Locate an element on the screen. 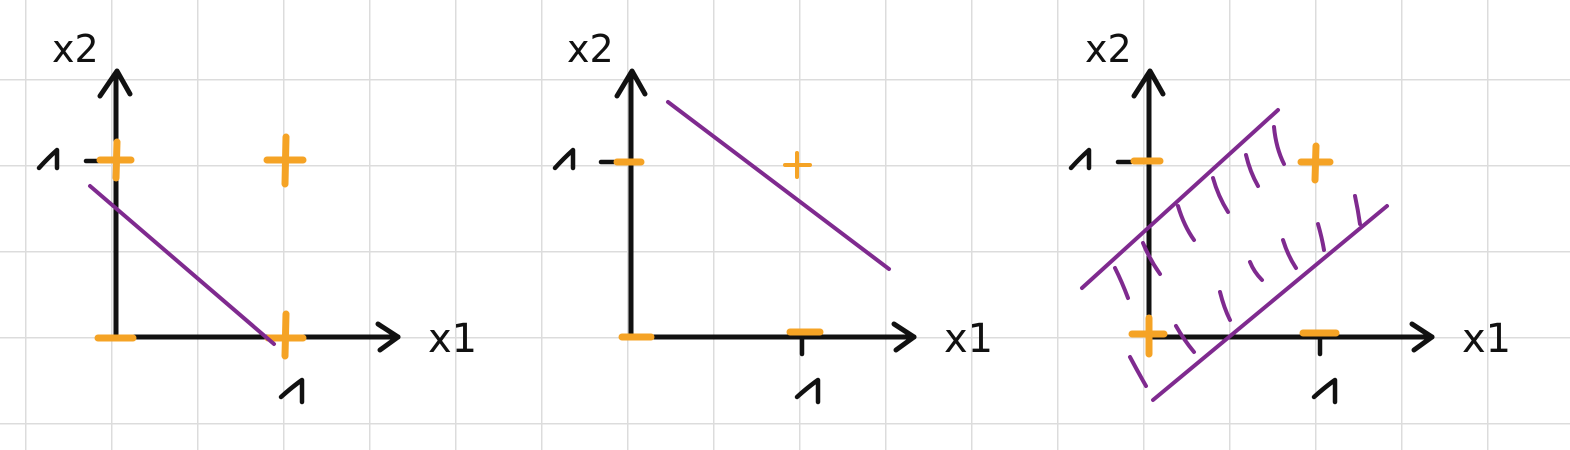  panel-1-decision-boundary is located at coordinates (182, 265).